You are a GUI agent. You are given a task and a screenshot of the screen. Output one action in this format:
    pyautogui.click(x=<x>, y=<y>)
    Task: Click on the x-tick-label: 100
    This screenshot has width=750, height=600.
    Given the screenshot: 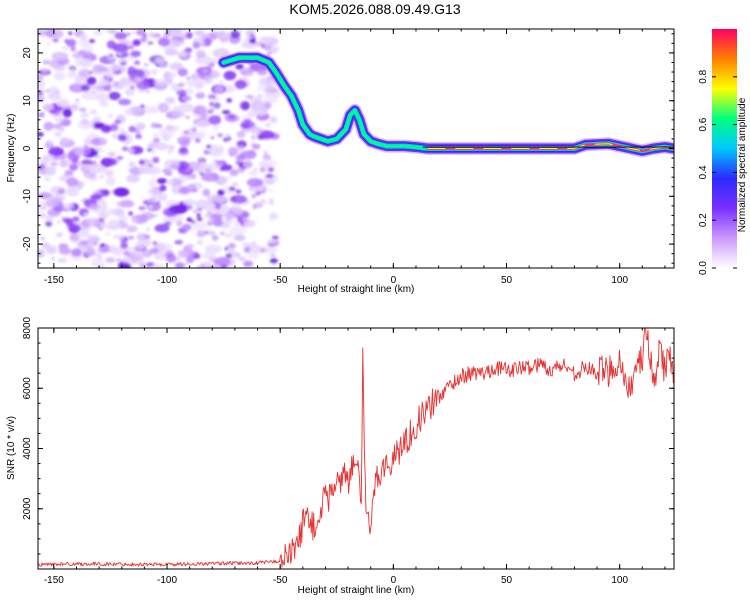 What is the action you would take?
    pyautogui.click(x=619, y=280)
    